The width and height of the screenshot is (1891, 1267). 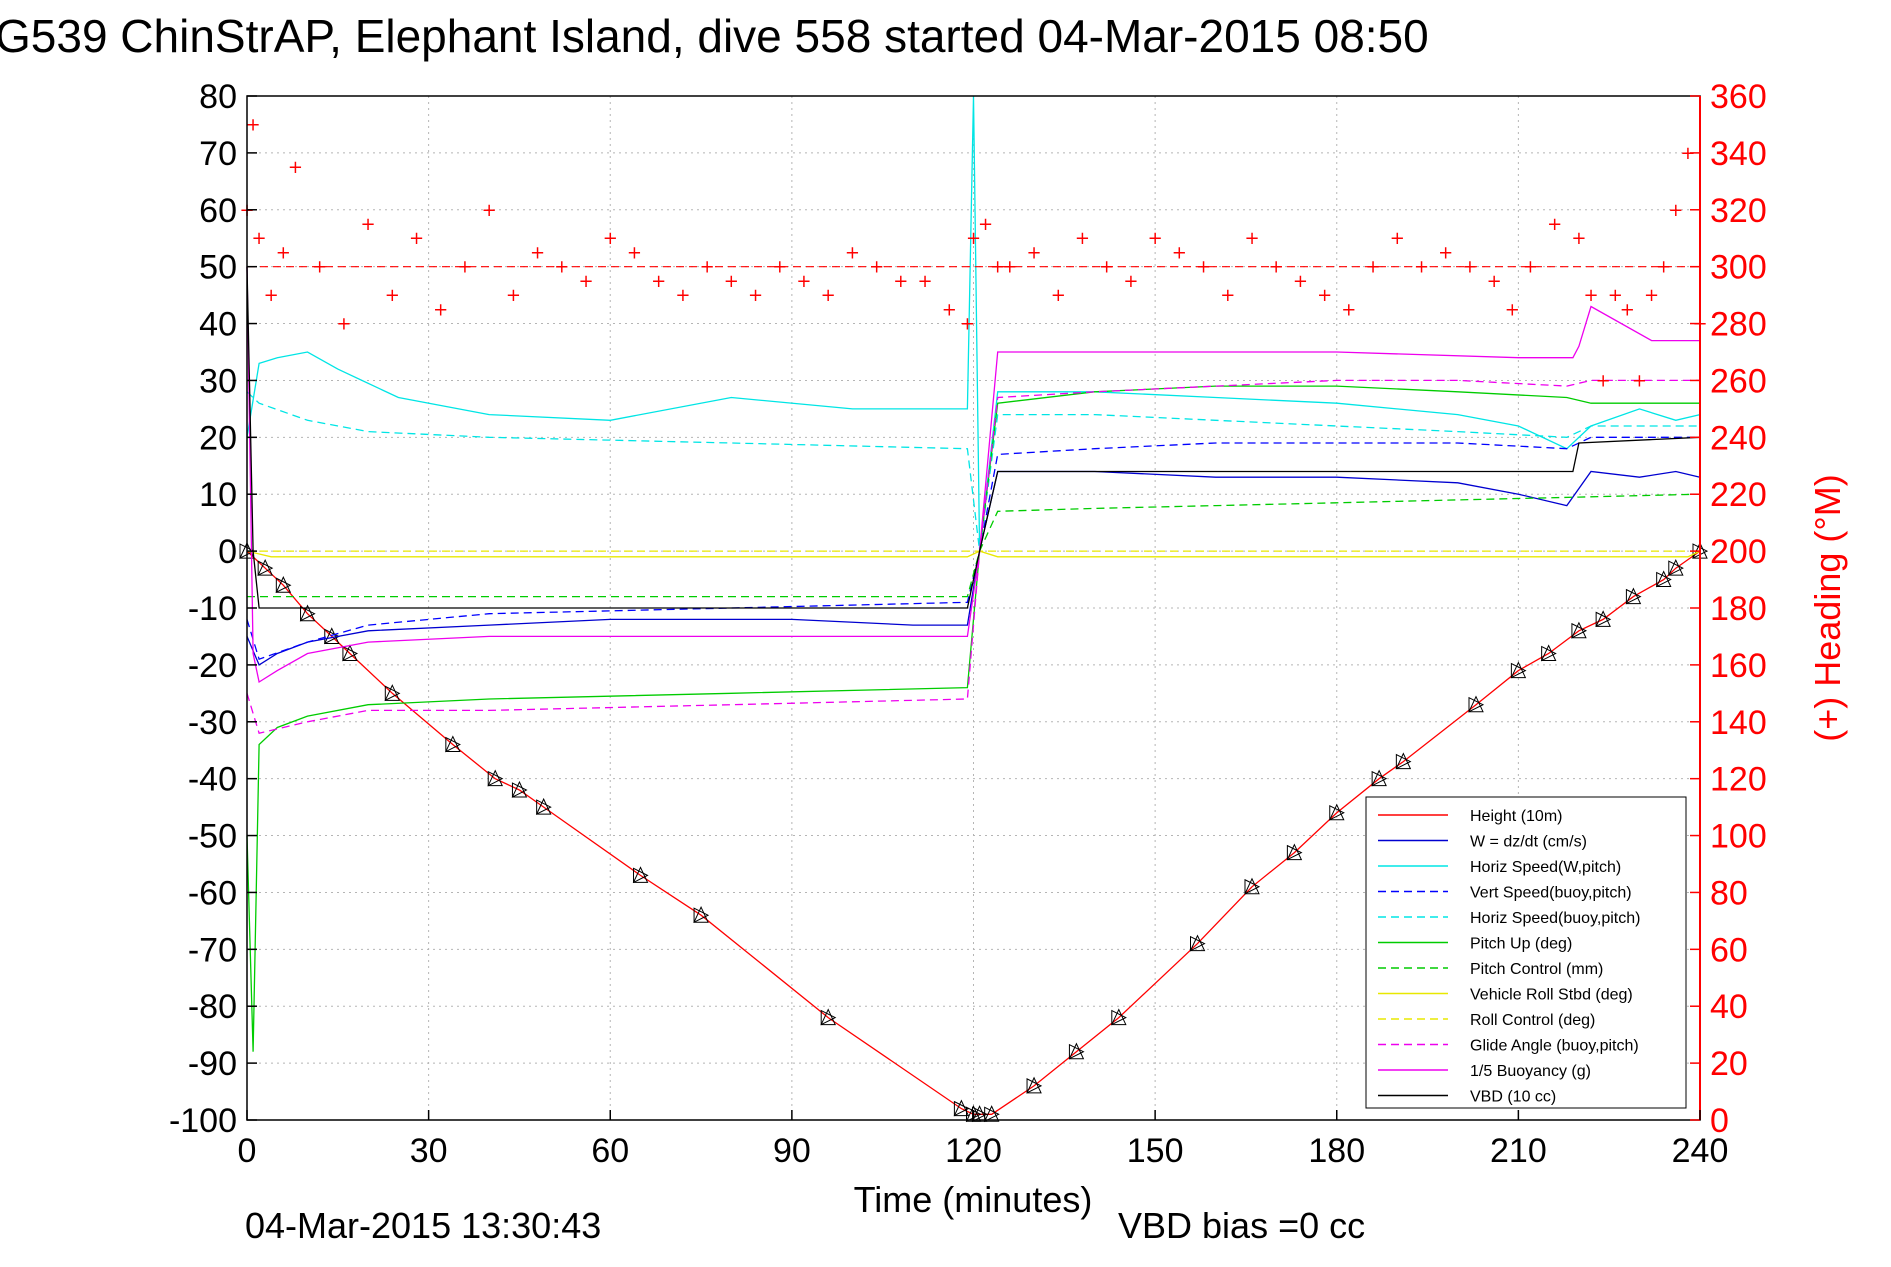 What do you see at coordinates (1536, 969) in the screenshot?
I see `legend-label: Pitch Control (mm)` at bounding box center [1536, 969].